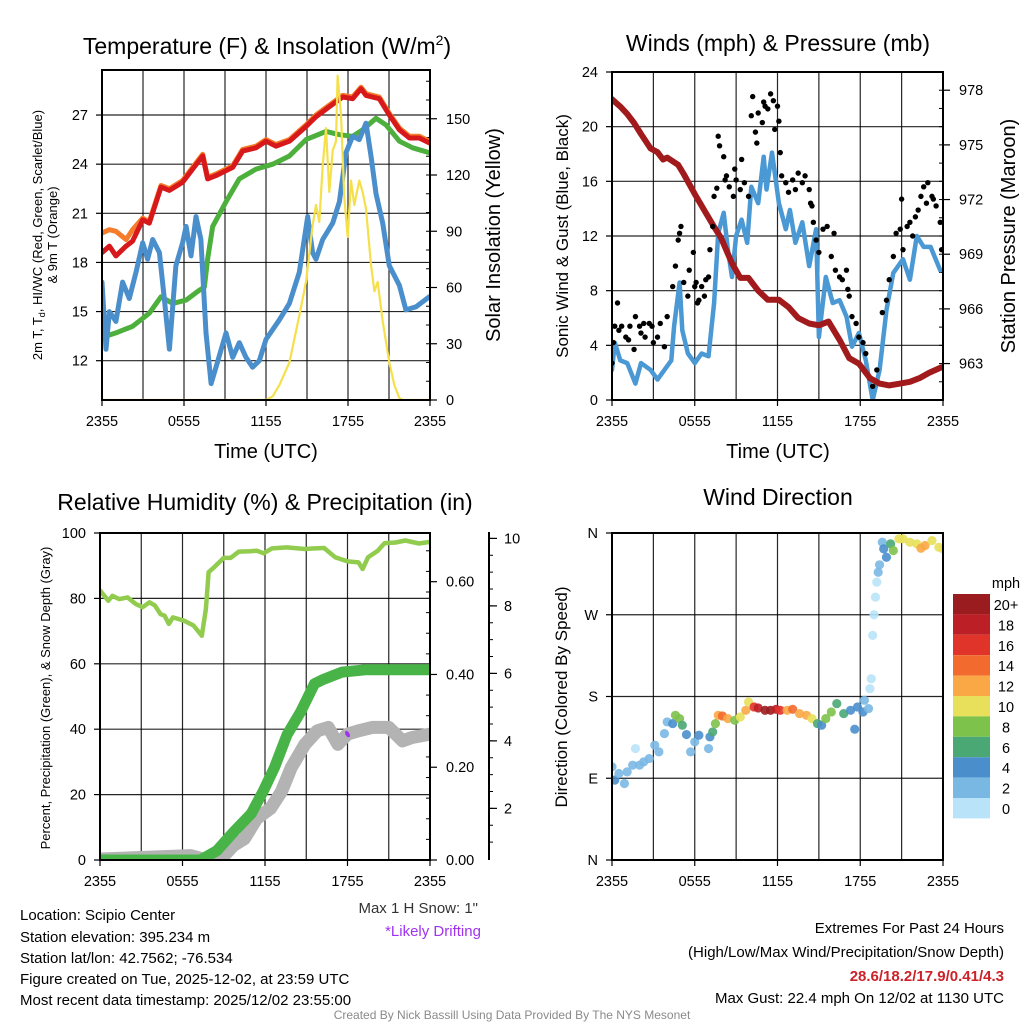 The width and height of the screenshot is (1024, 1029). Describe the element at coordinates (777, 275) in the screenshot. I see `winds-series-sonic-wind` at that location.